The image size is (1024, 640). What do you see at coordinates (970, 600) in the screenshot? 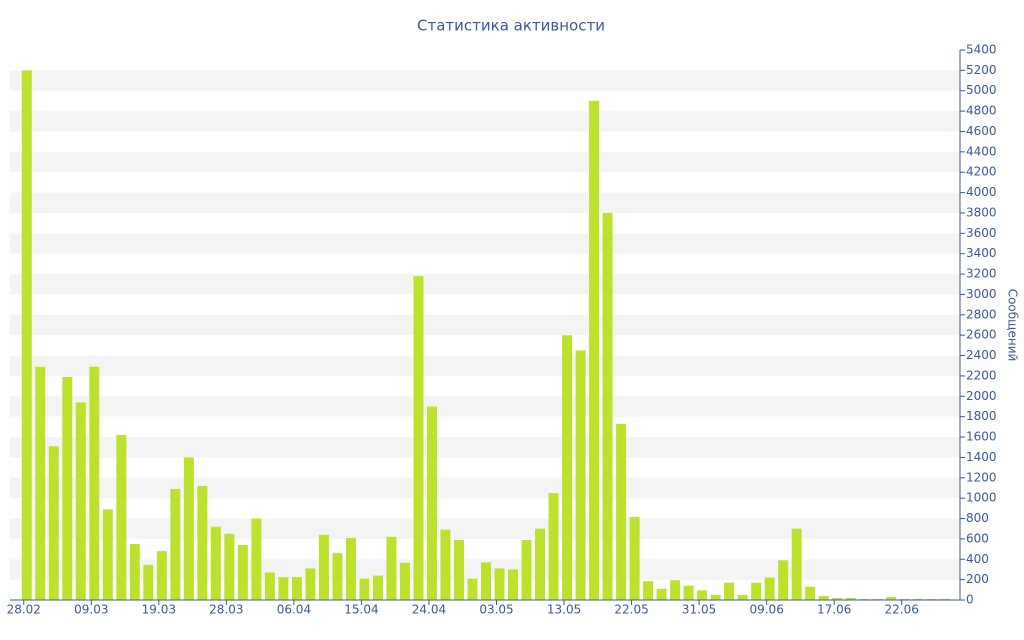
I see `y-tick-label: 0` at bounding box center [970, 600].